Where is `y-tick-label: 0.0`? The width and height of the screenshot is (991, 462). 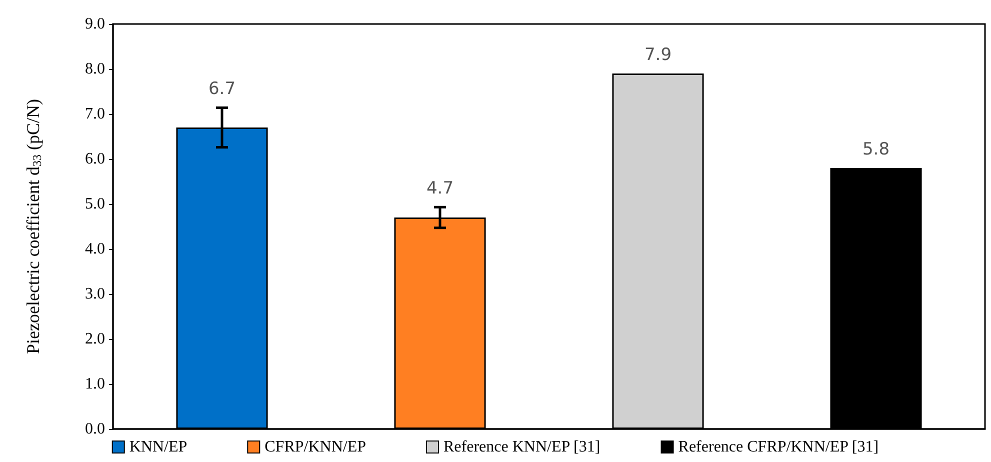
y-tick-label: 0.0 is located at coordinates (95, 429).